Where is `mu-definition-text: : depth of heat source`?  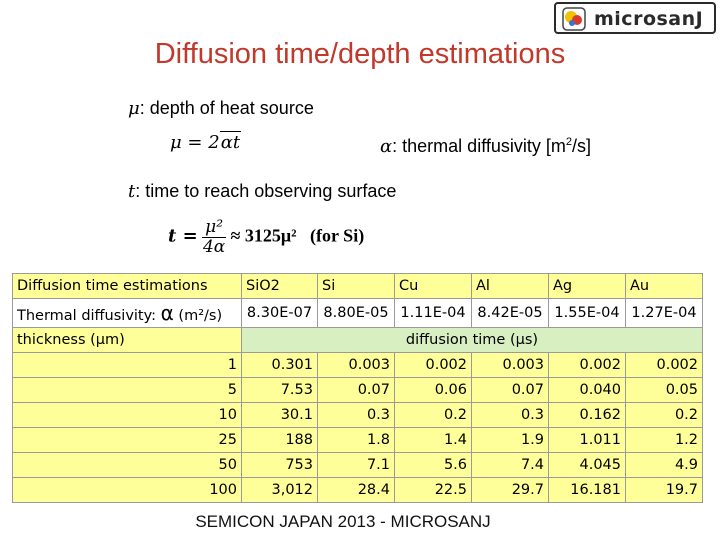
mu-definition-text: : depth of heat source is located at coordinates (226, 108).